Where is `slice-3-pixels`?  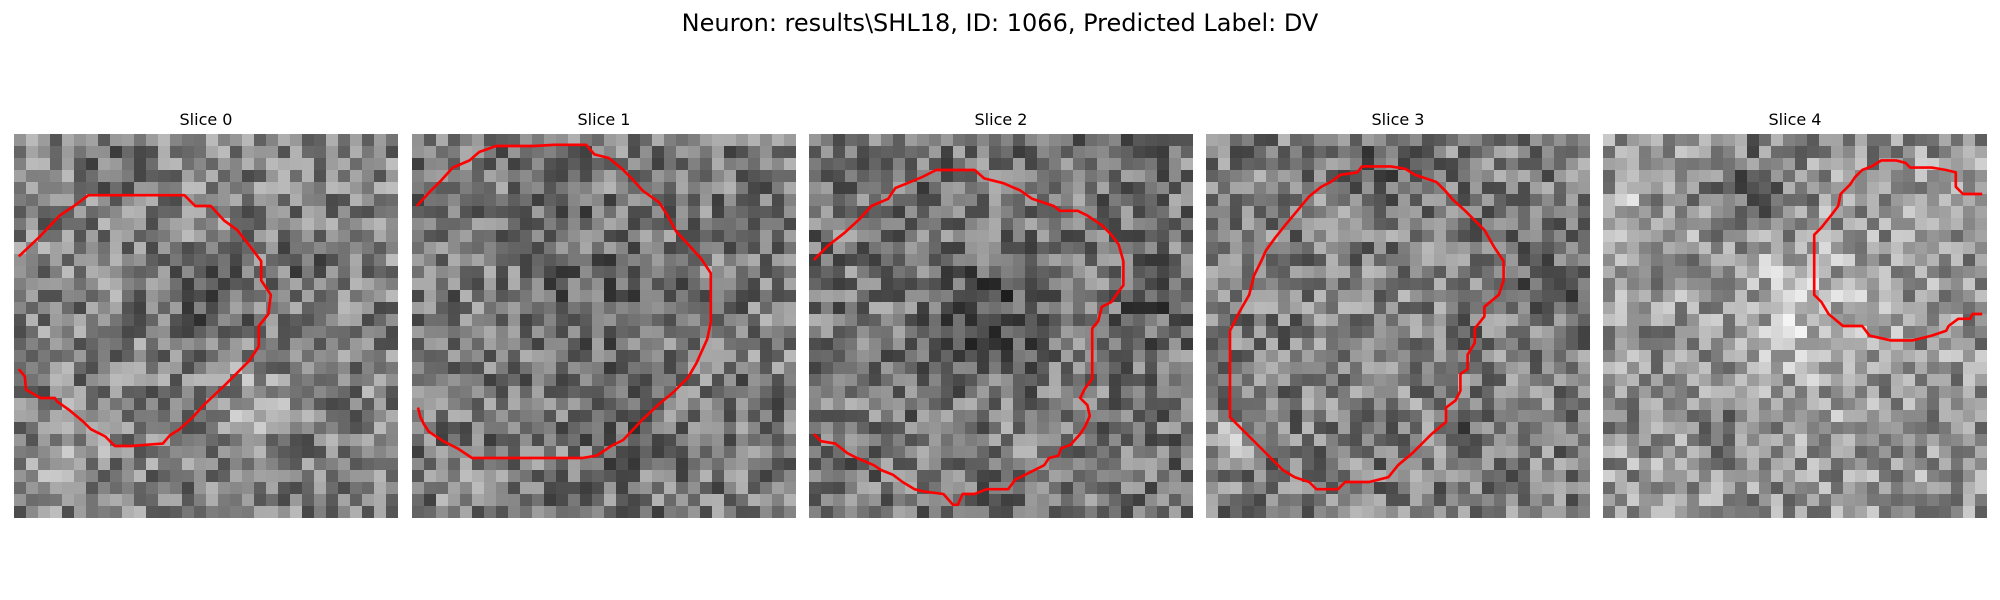 slice-3-pixels is located at coordinates (1398, 326).